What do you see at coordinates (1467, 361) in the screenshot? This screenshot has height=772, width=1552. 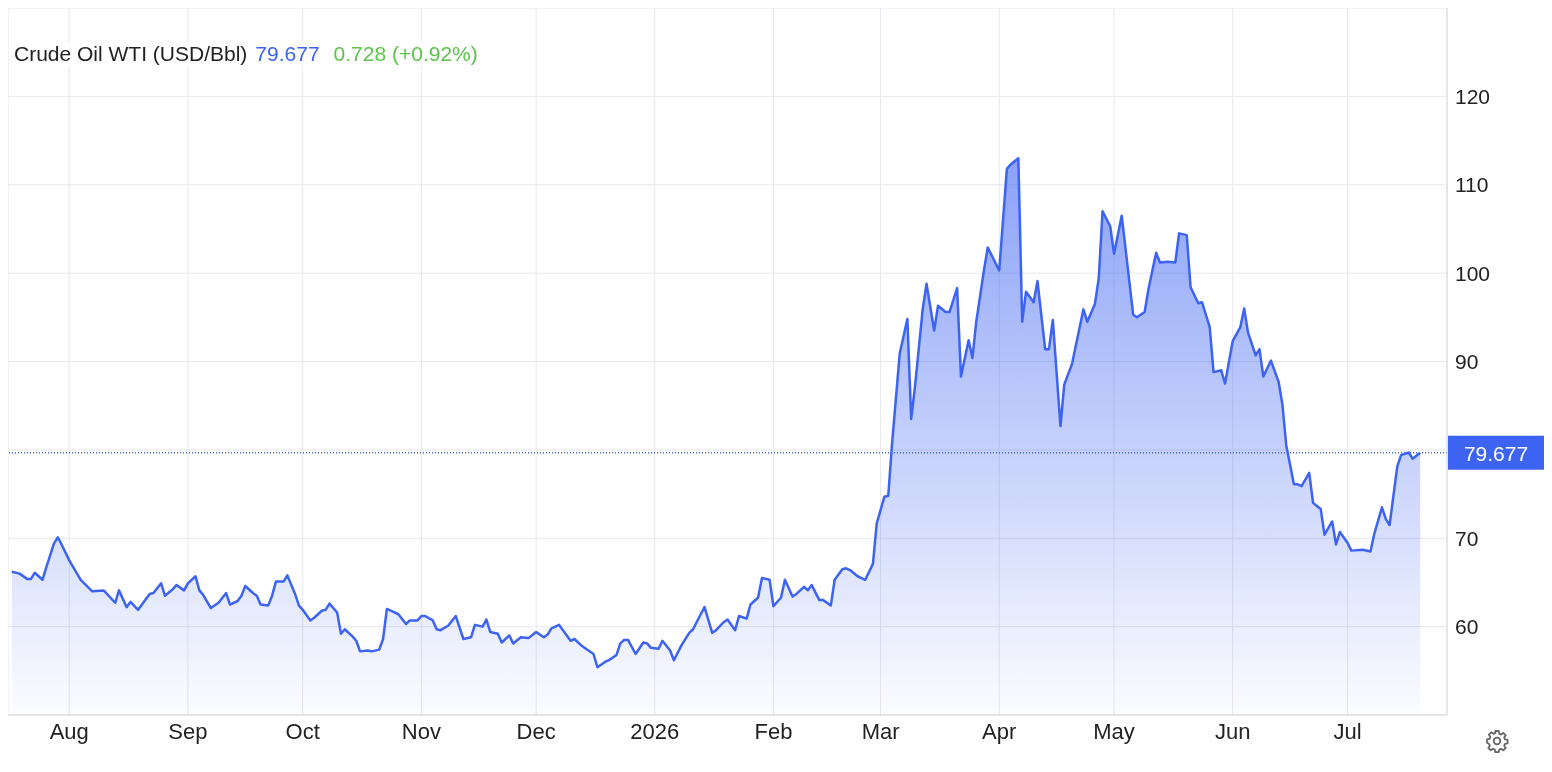 I see `y-tick-label: 90` at bounding box center [1467, 361].